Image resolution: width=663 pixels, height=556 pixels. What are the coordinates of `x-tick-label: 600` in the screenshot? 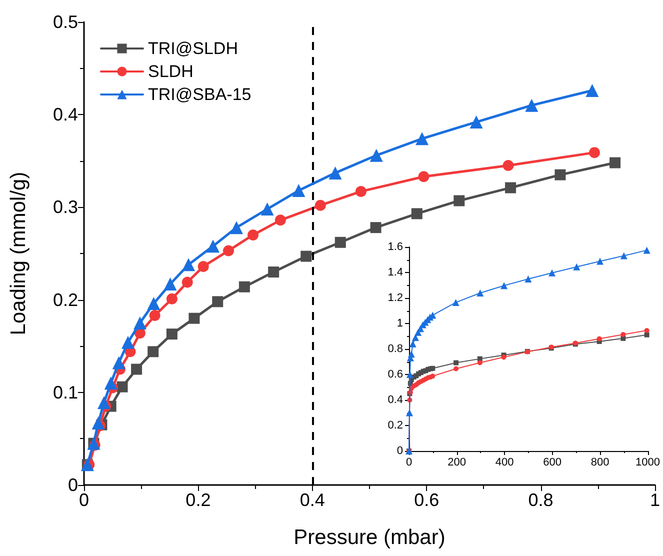 It's located at (552, 462).